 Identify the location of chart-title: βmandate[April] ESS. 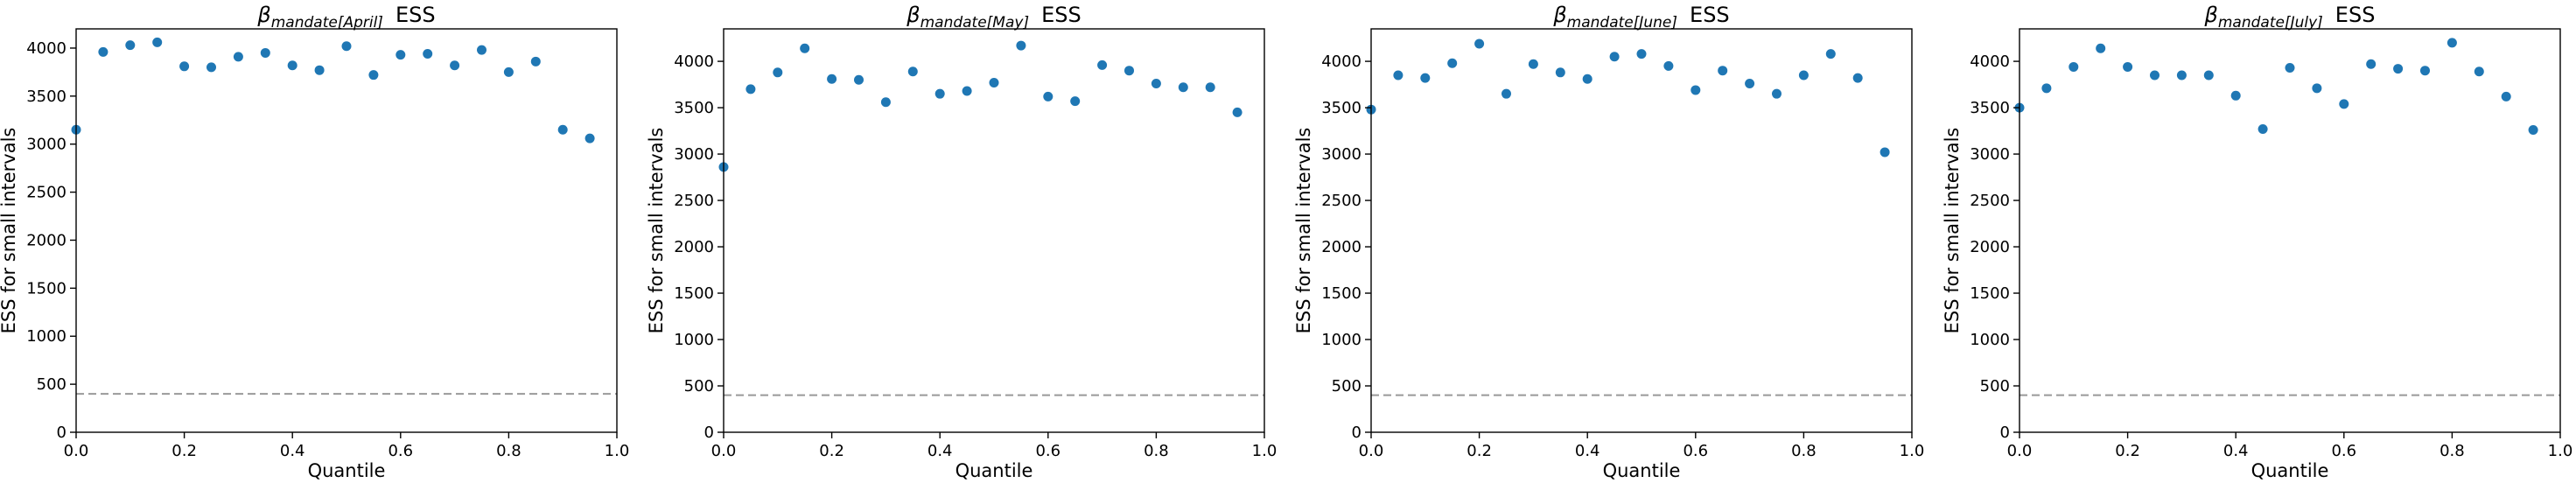
(345, 17).